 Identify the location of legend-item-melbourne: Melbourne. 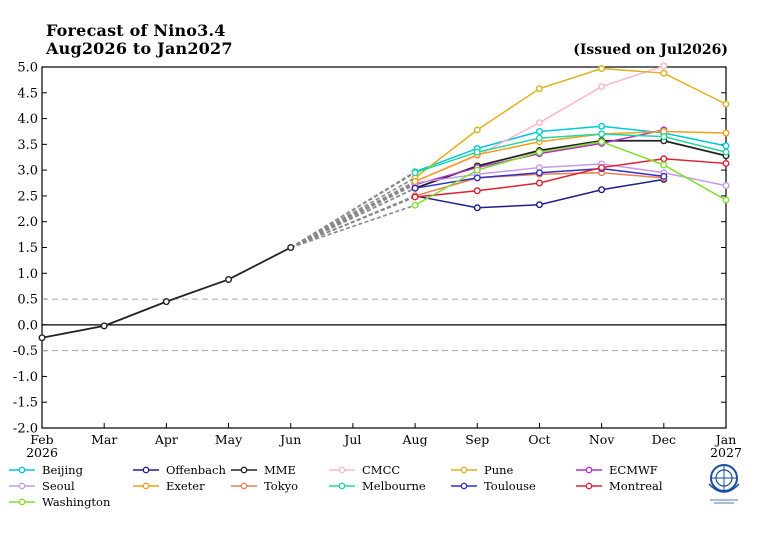
(377, 486).